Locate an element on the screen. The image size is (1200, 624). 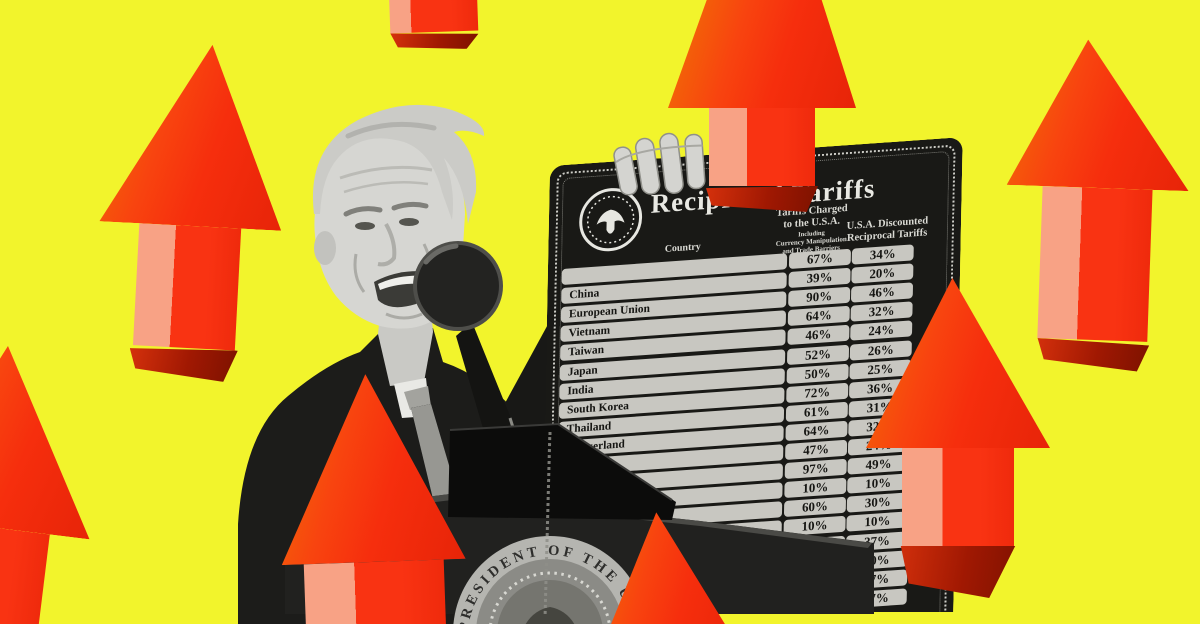
eye-left is located at coordinates (365, 226).